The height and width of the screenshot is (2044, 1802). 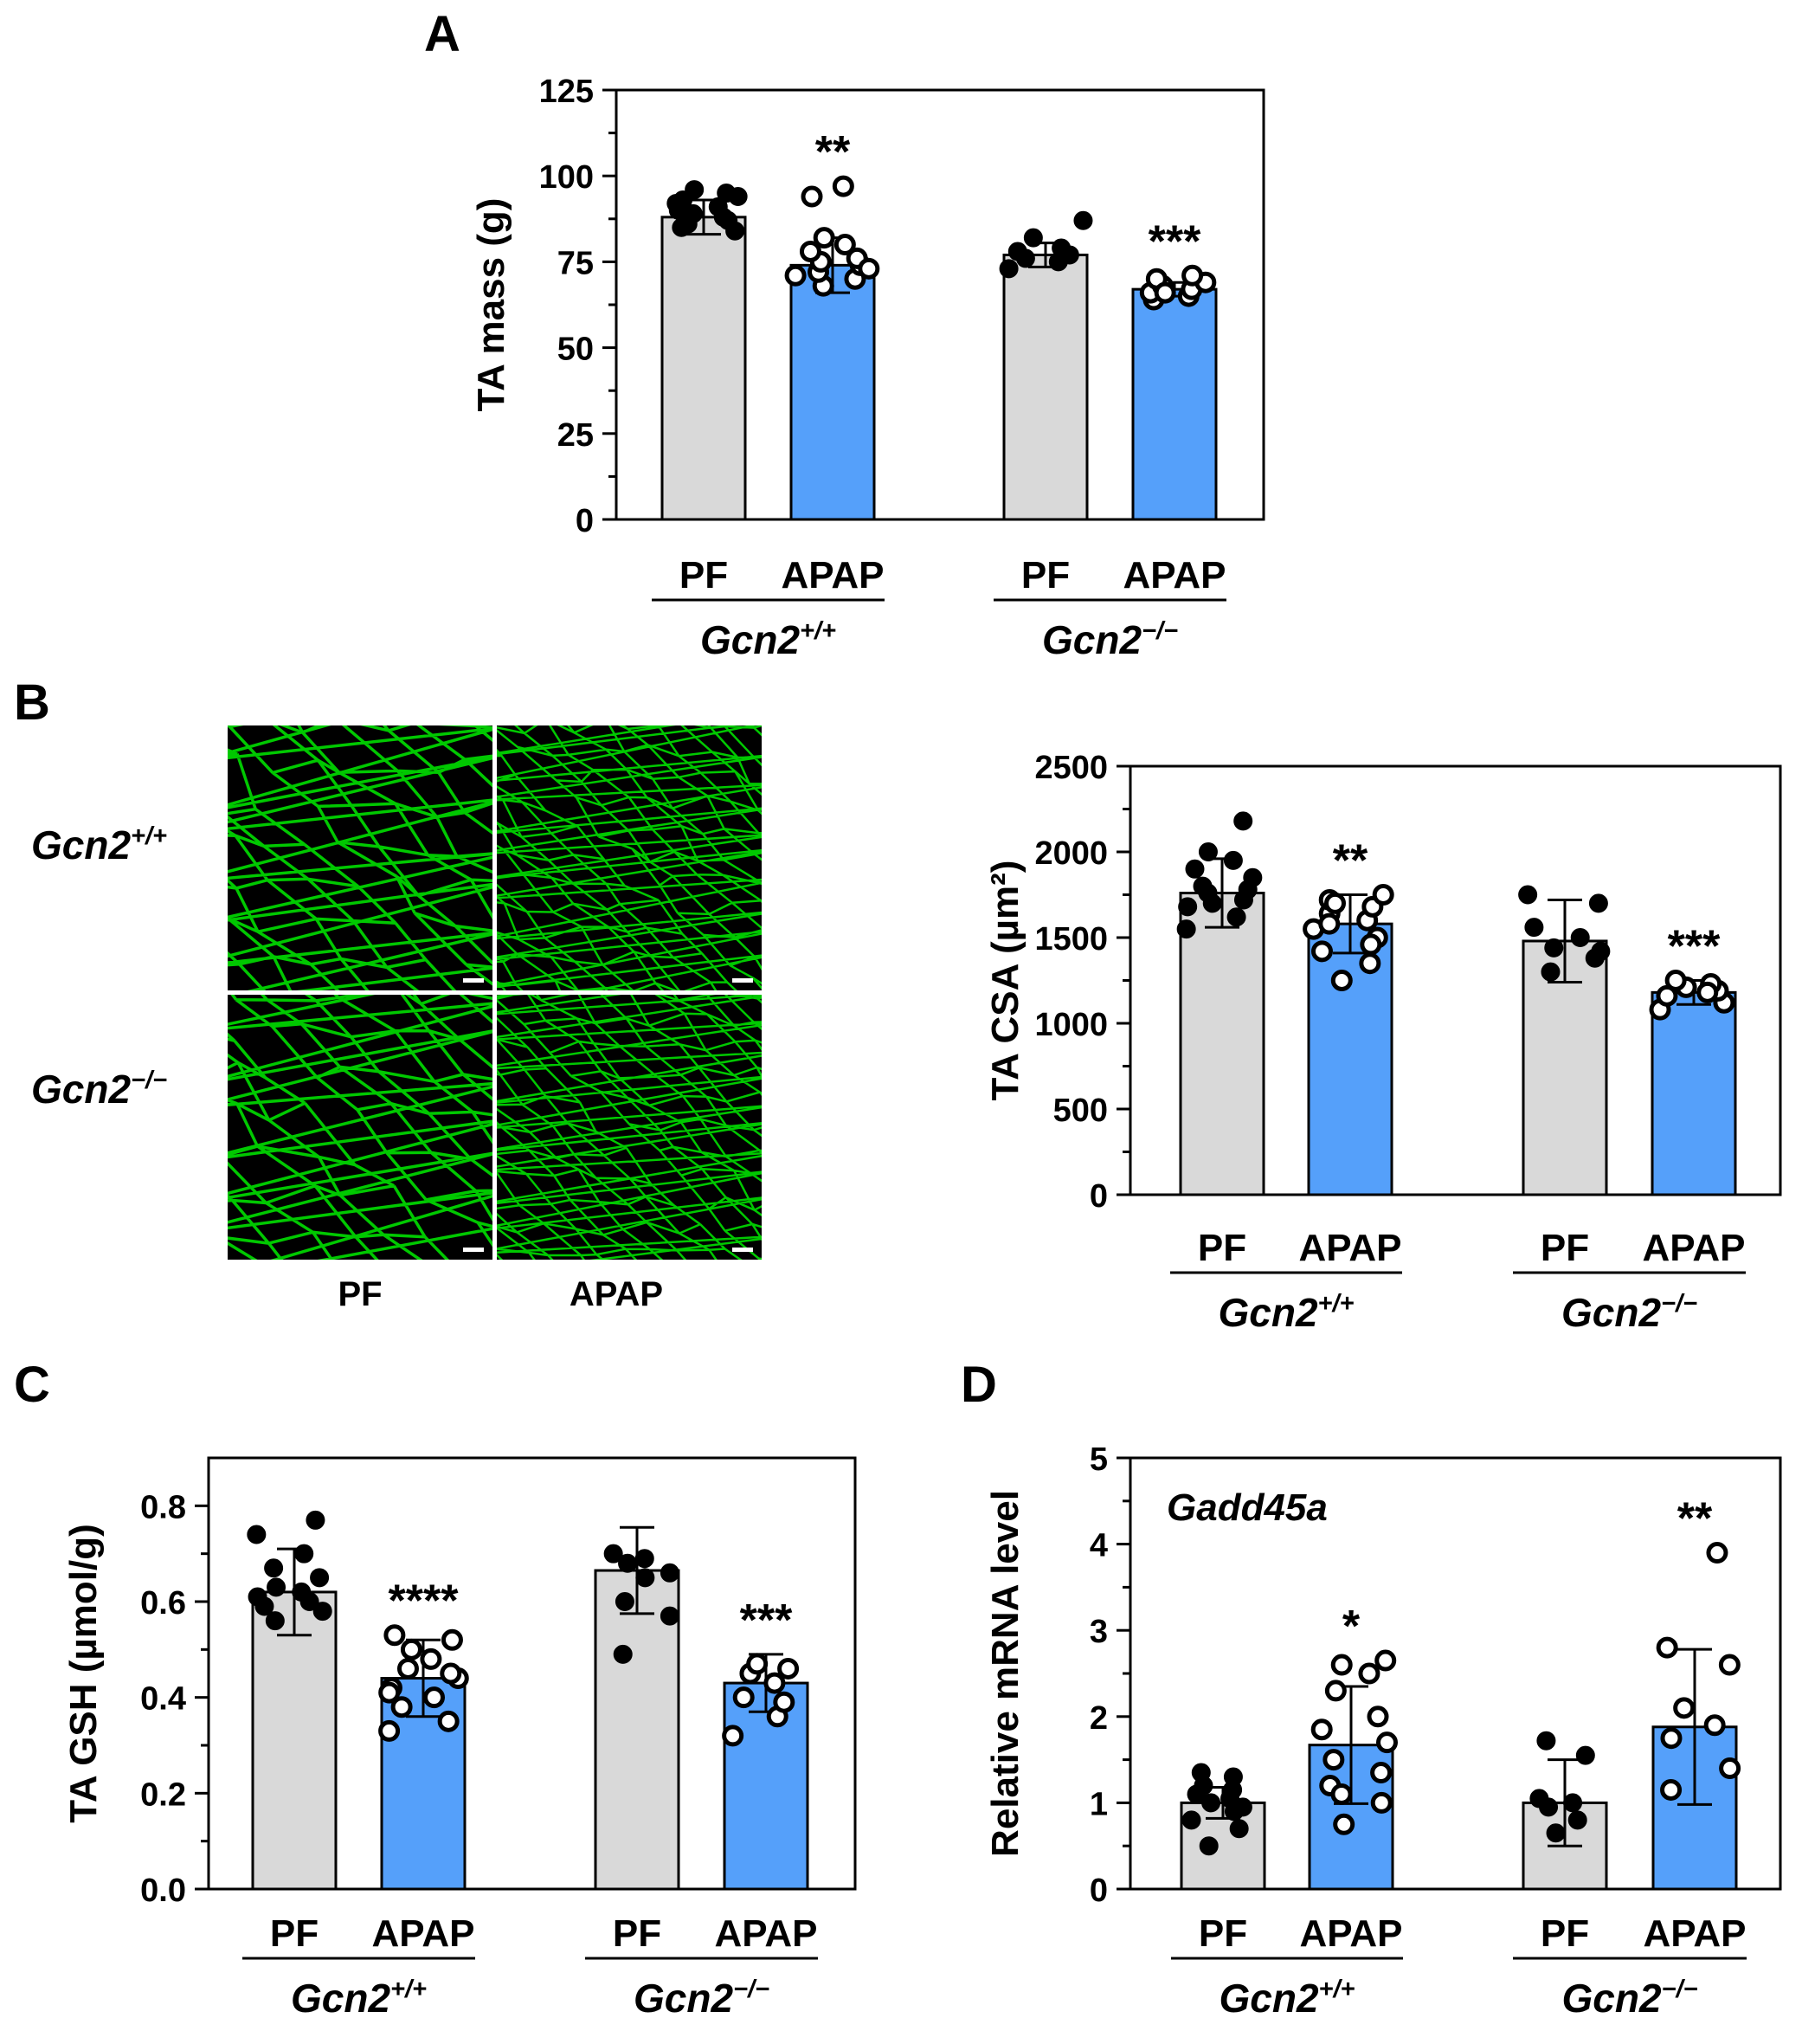 I want to click on panel-letter-a: A, so click(x=442, y=34).